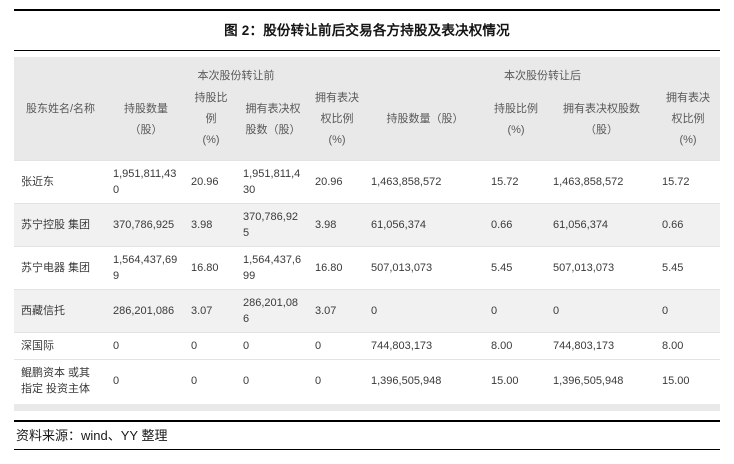  Describe the element at coordinates (211, 124) in the screenshot. I see `col-header-before-share-ratio: 持股比 例 (%)` at that location.